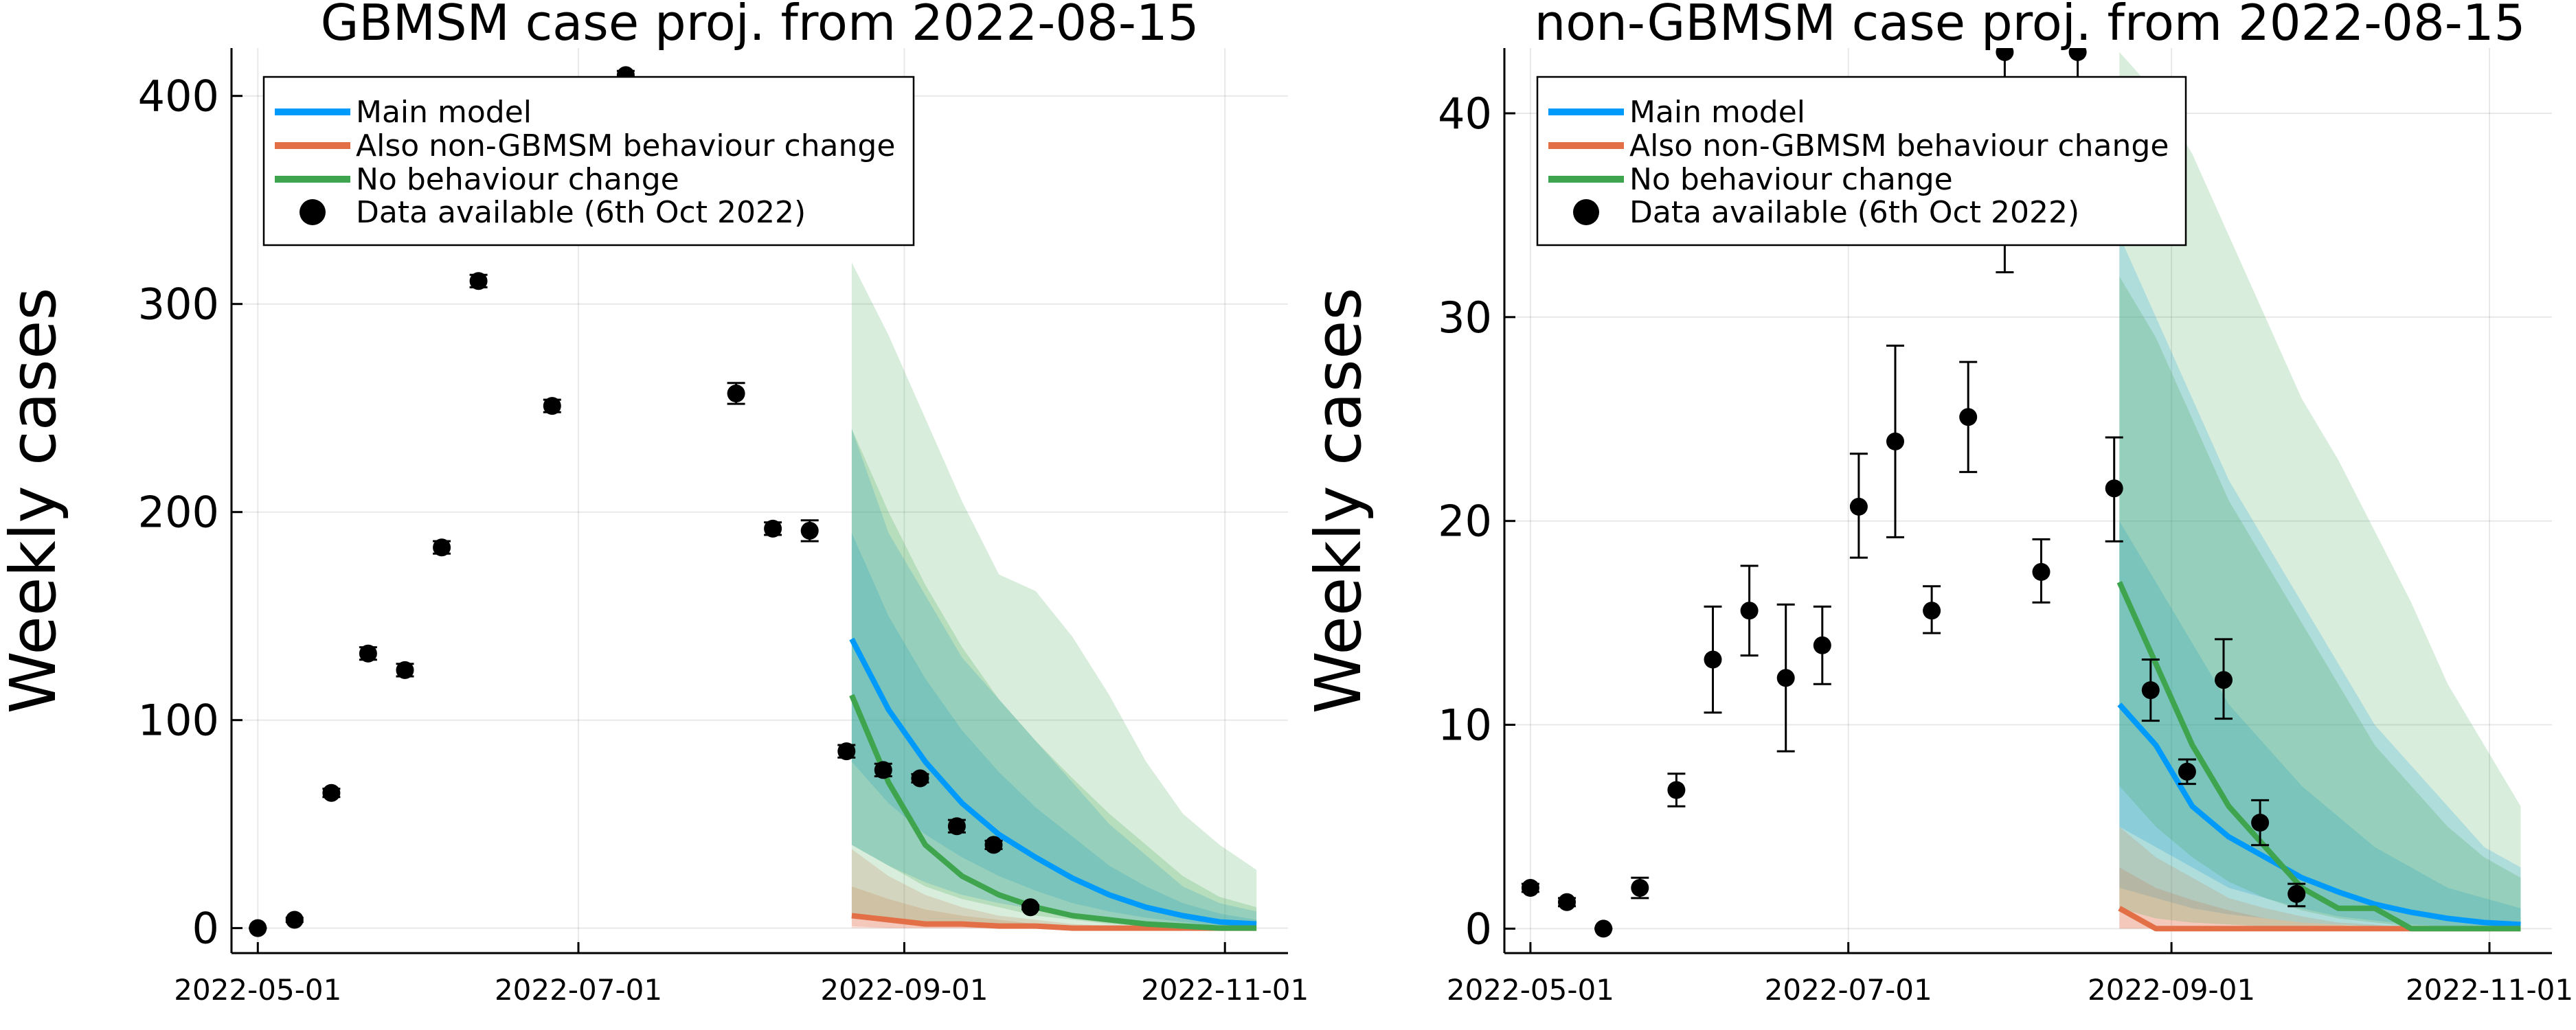 Image resolution: width=2576 pixels, height=1030 pixels. I want to click on y-ticks-gbmsm: 0 100 200 300 400, so click(190, 512).